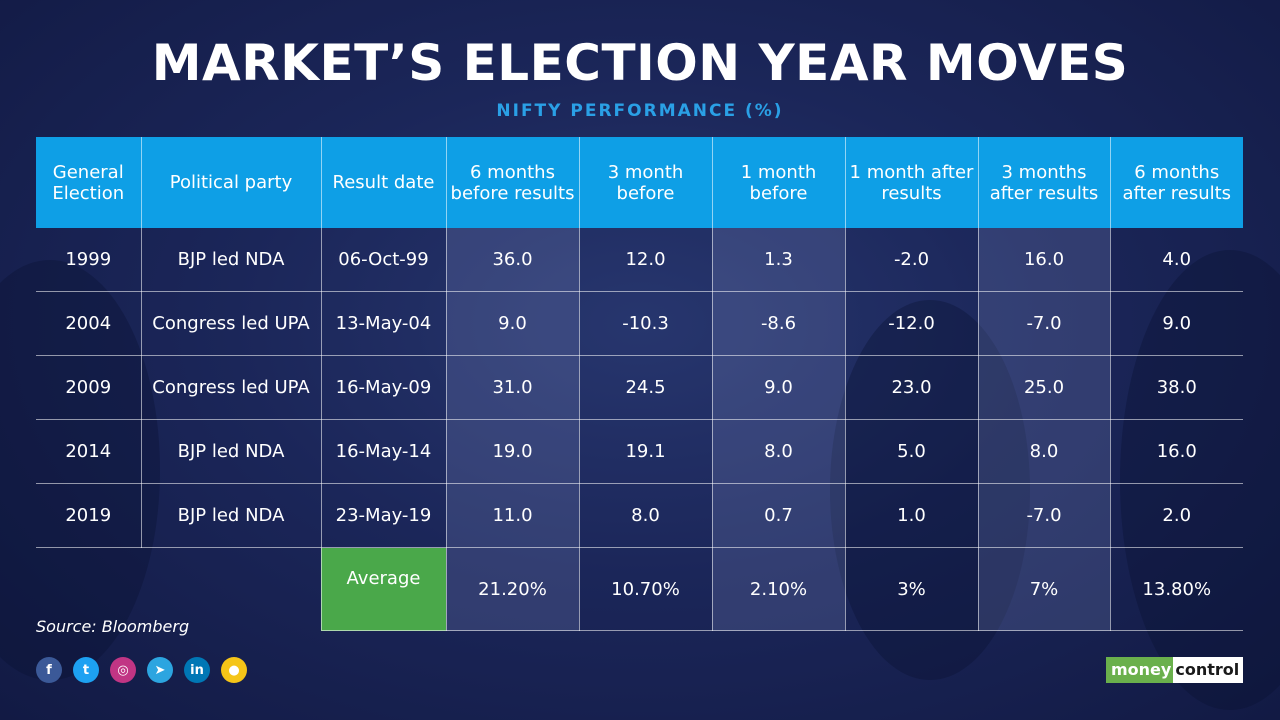 The height and width of the screenshot is (720, 1280). Describe the element at coordinates (640, 111) in the screenshot. I see `page-subtitle: NIFTY PERFORMANCE (%)` at that location.